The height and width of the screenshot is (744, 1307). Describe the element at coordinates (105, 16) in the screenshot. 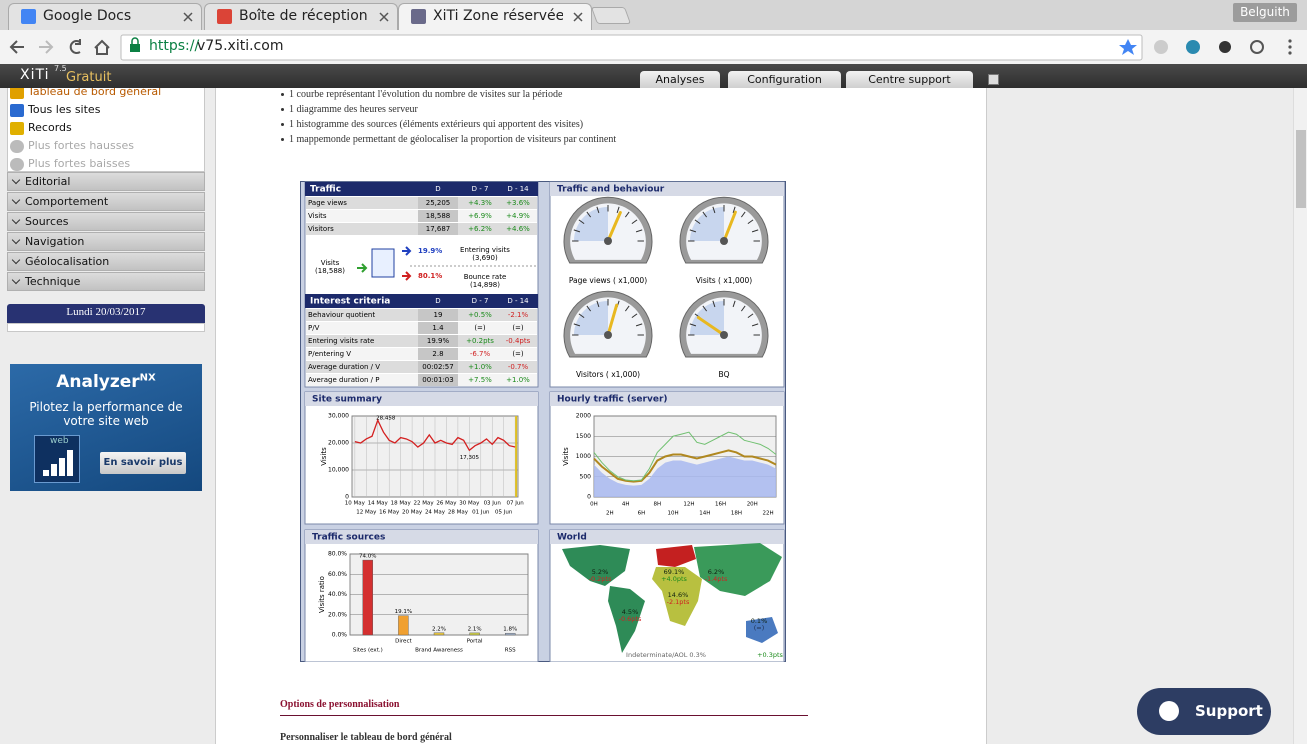

I see `browser-tab: Google Docs` at that location.